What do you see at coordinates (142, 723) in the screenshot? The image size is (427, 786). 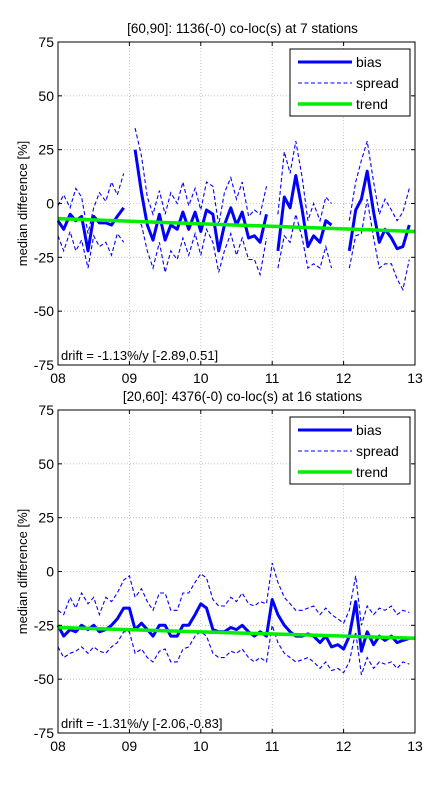 I see `drift-annotation: drift = -1.31%/y [-2.06,-0.83]` at bounding box center [142, 723].